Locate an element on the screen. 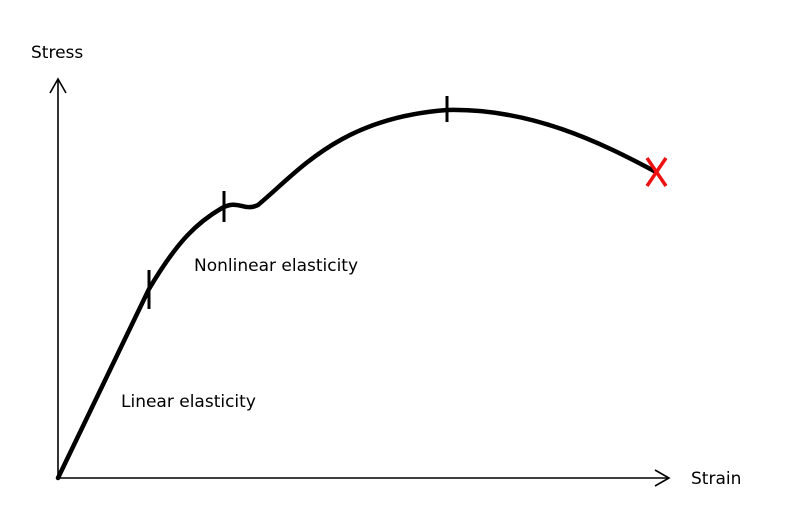 This screenshot has width=800, height=522. x-axis-label: Strain is located at coordinates (716, 479).